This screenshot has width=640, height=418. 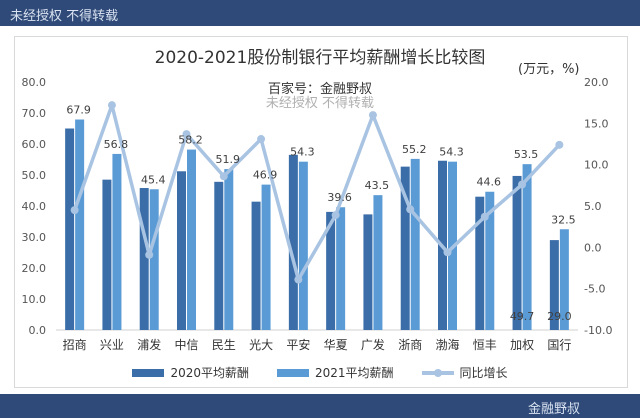 I want to click on growth-point-广发, so click(x=372, y=115).